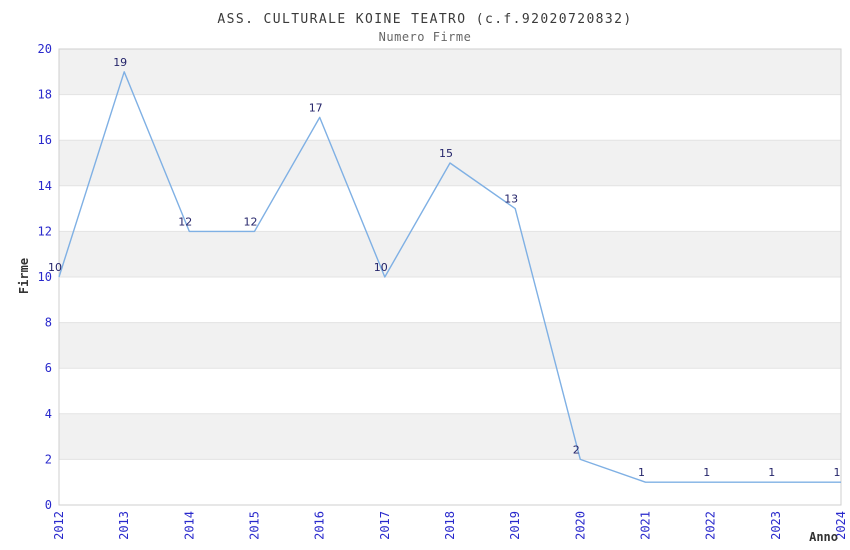  I want to click on x-tick-label: 2017, so click(385, 525).